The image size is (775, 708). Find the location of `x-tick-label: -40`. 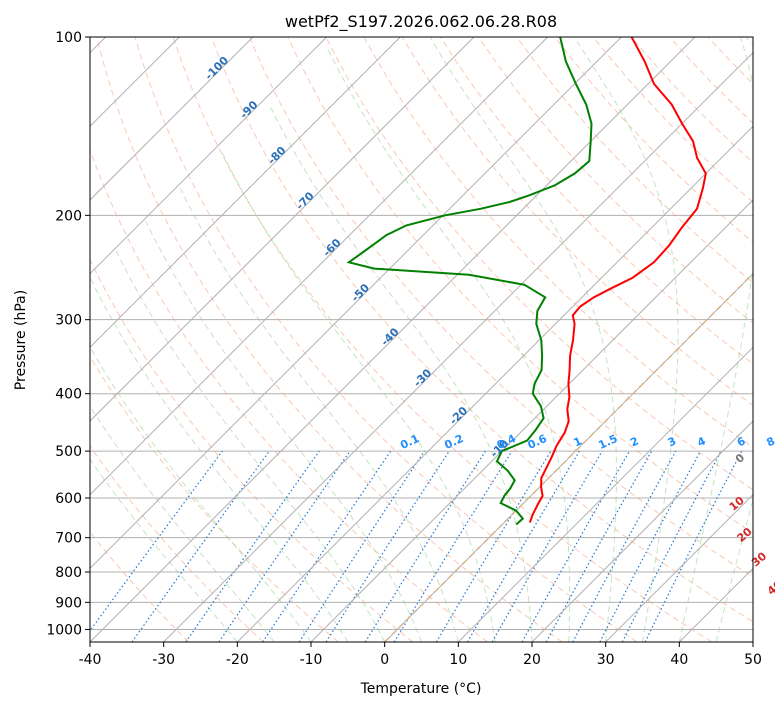

x-tick-label: -40 is located at coordinates (90, 660).